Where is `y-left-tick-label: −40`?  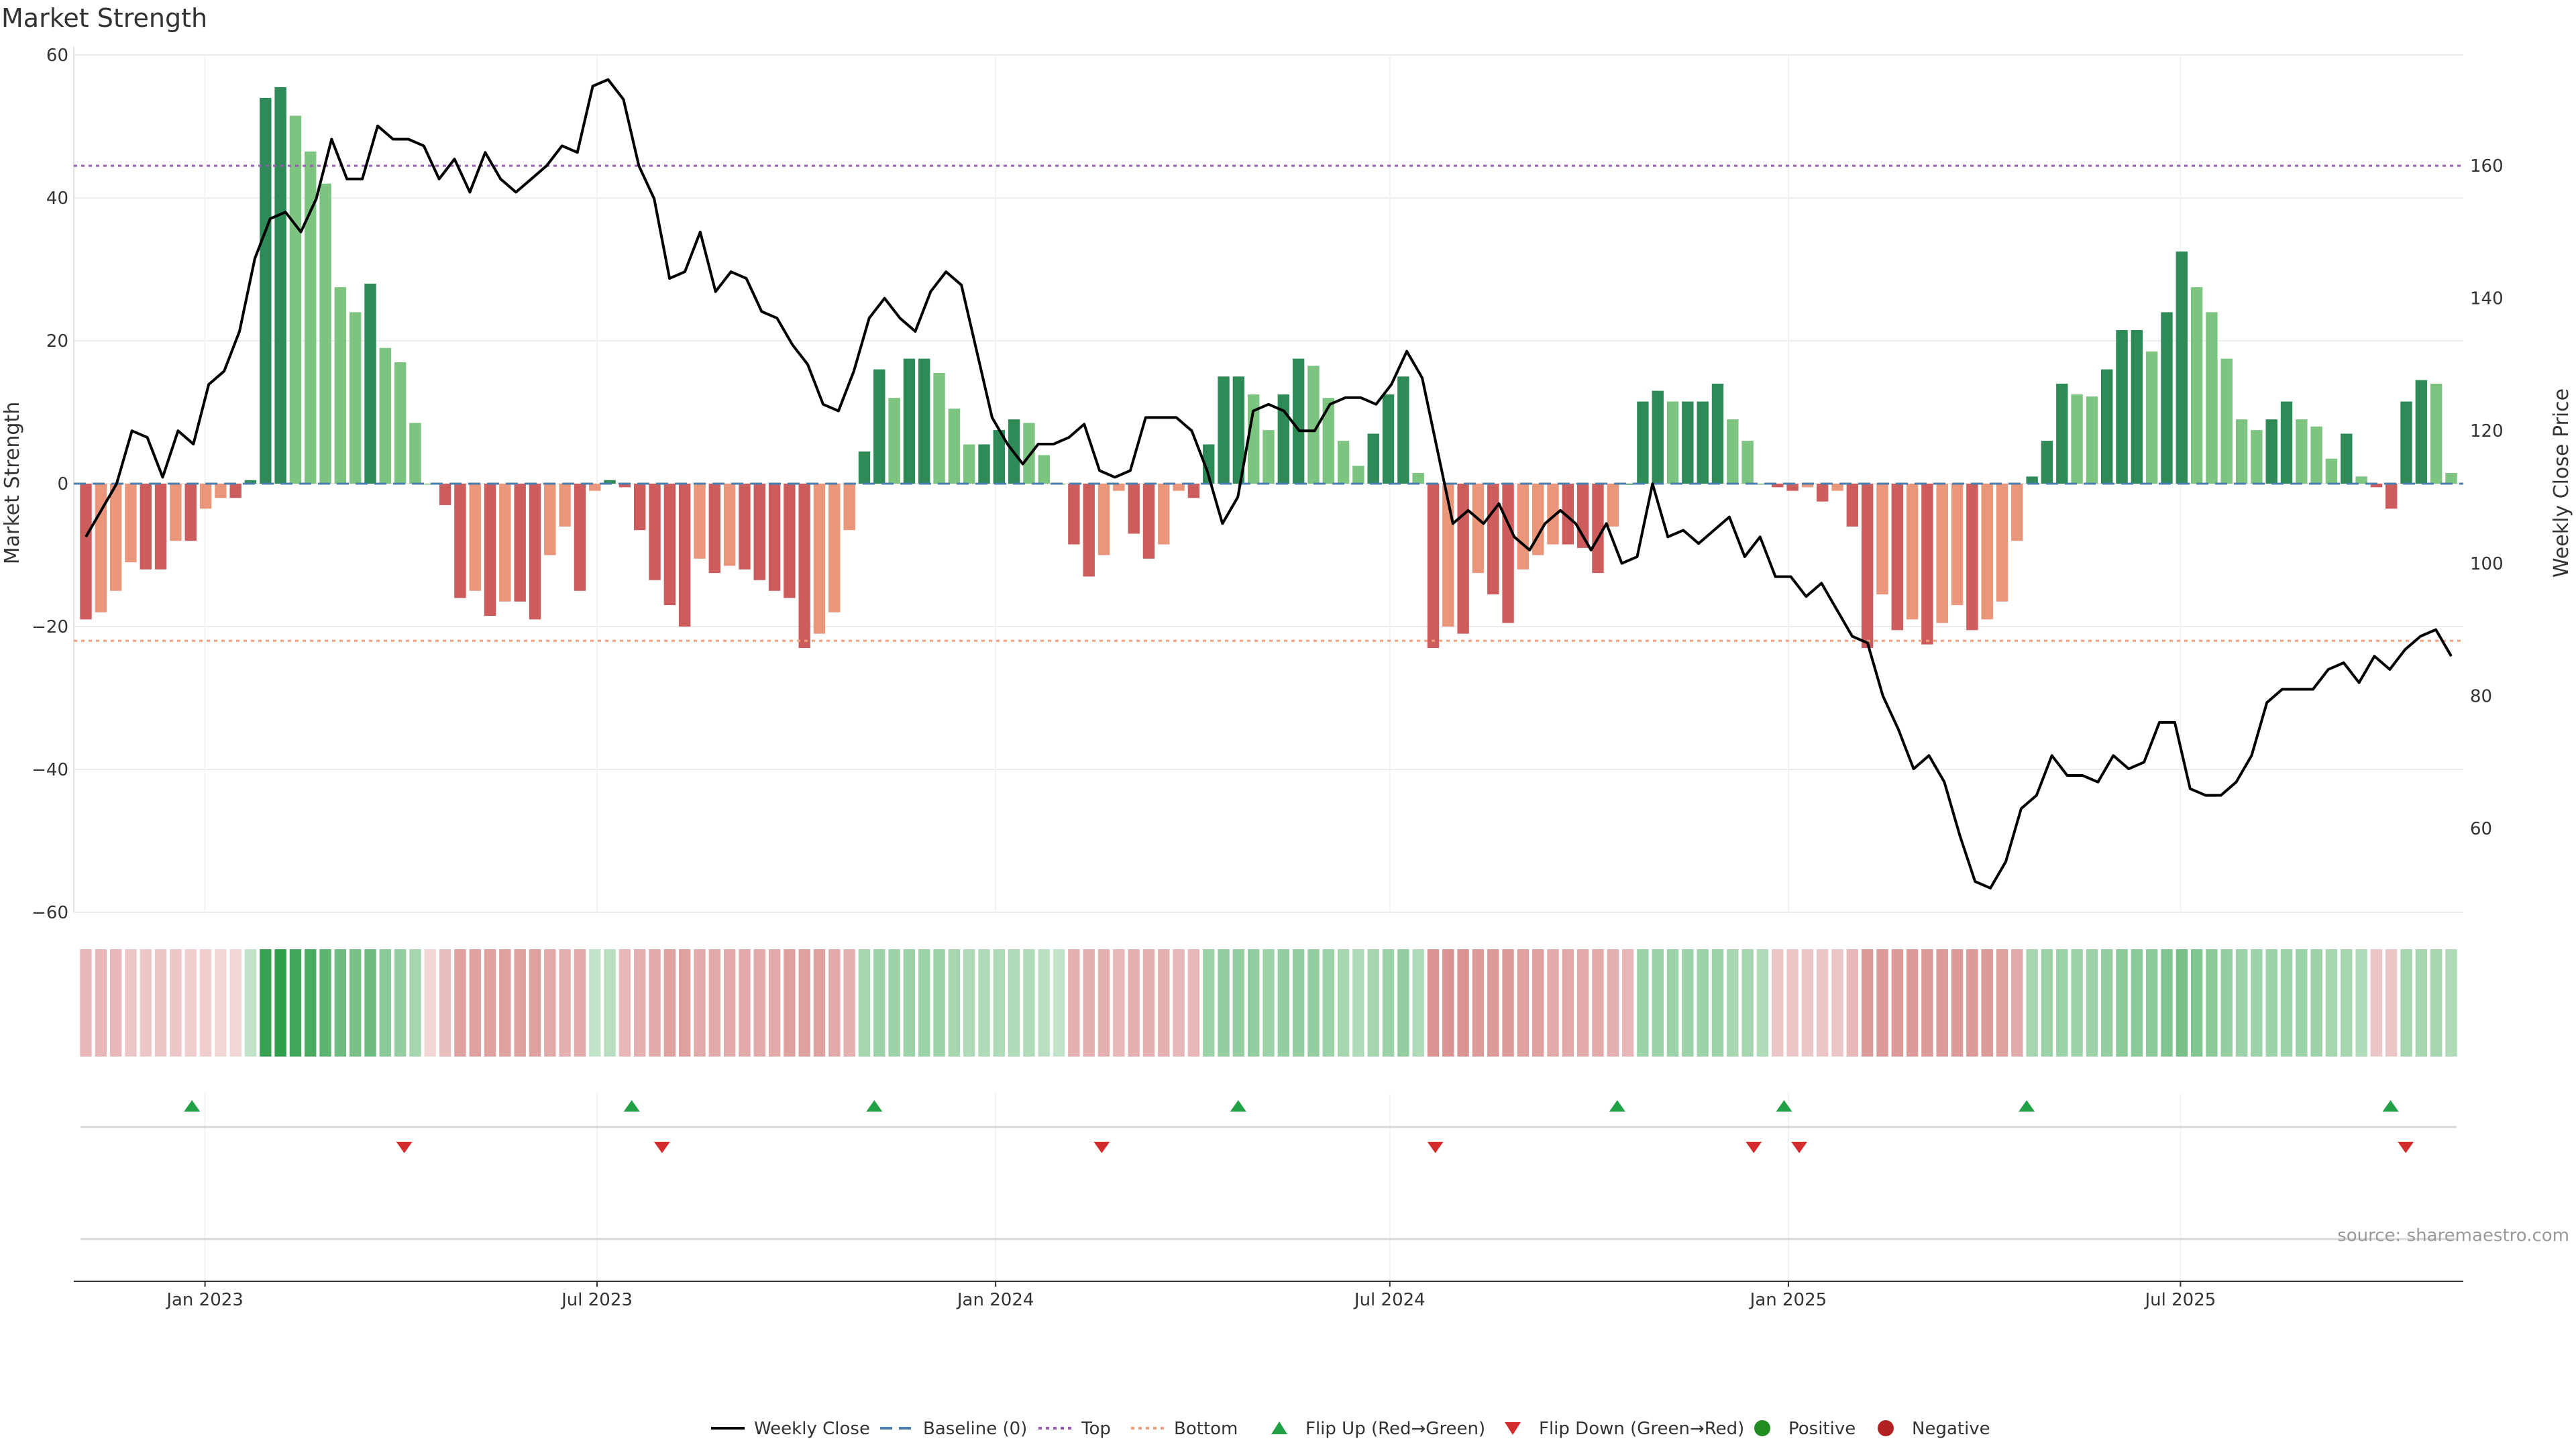
y-left-tick-label: −40 is located at coordinates (50, 770).